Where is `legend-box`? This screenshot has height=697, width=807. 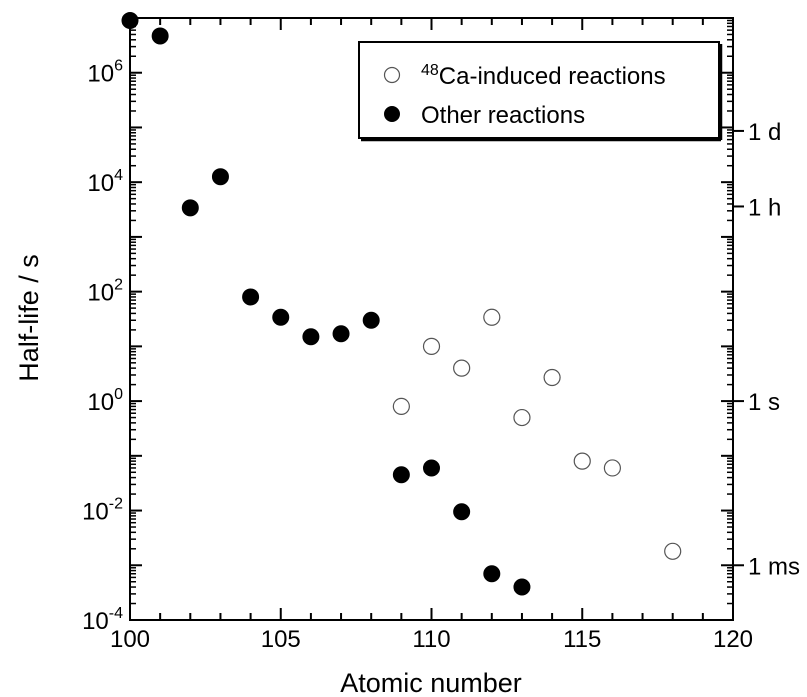
legend-box is located at coordinates (539, 90).